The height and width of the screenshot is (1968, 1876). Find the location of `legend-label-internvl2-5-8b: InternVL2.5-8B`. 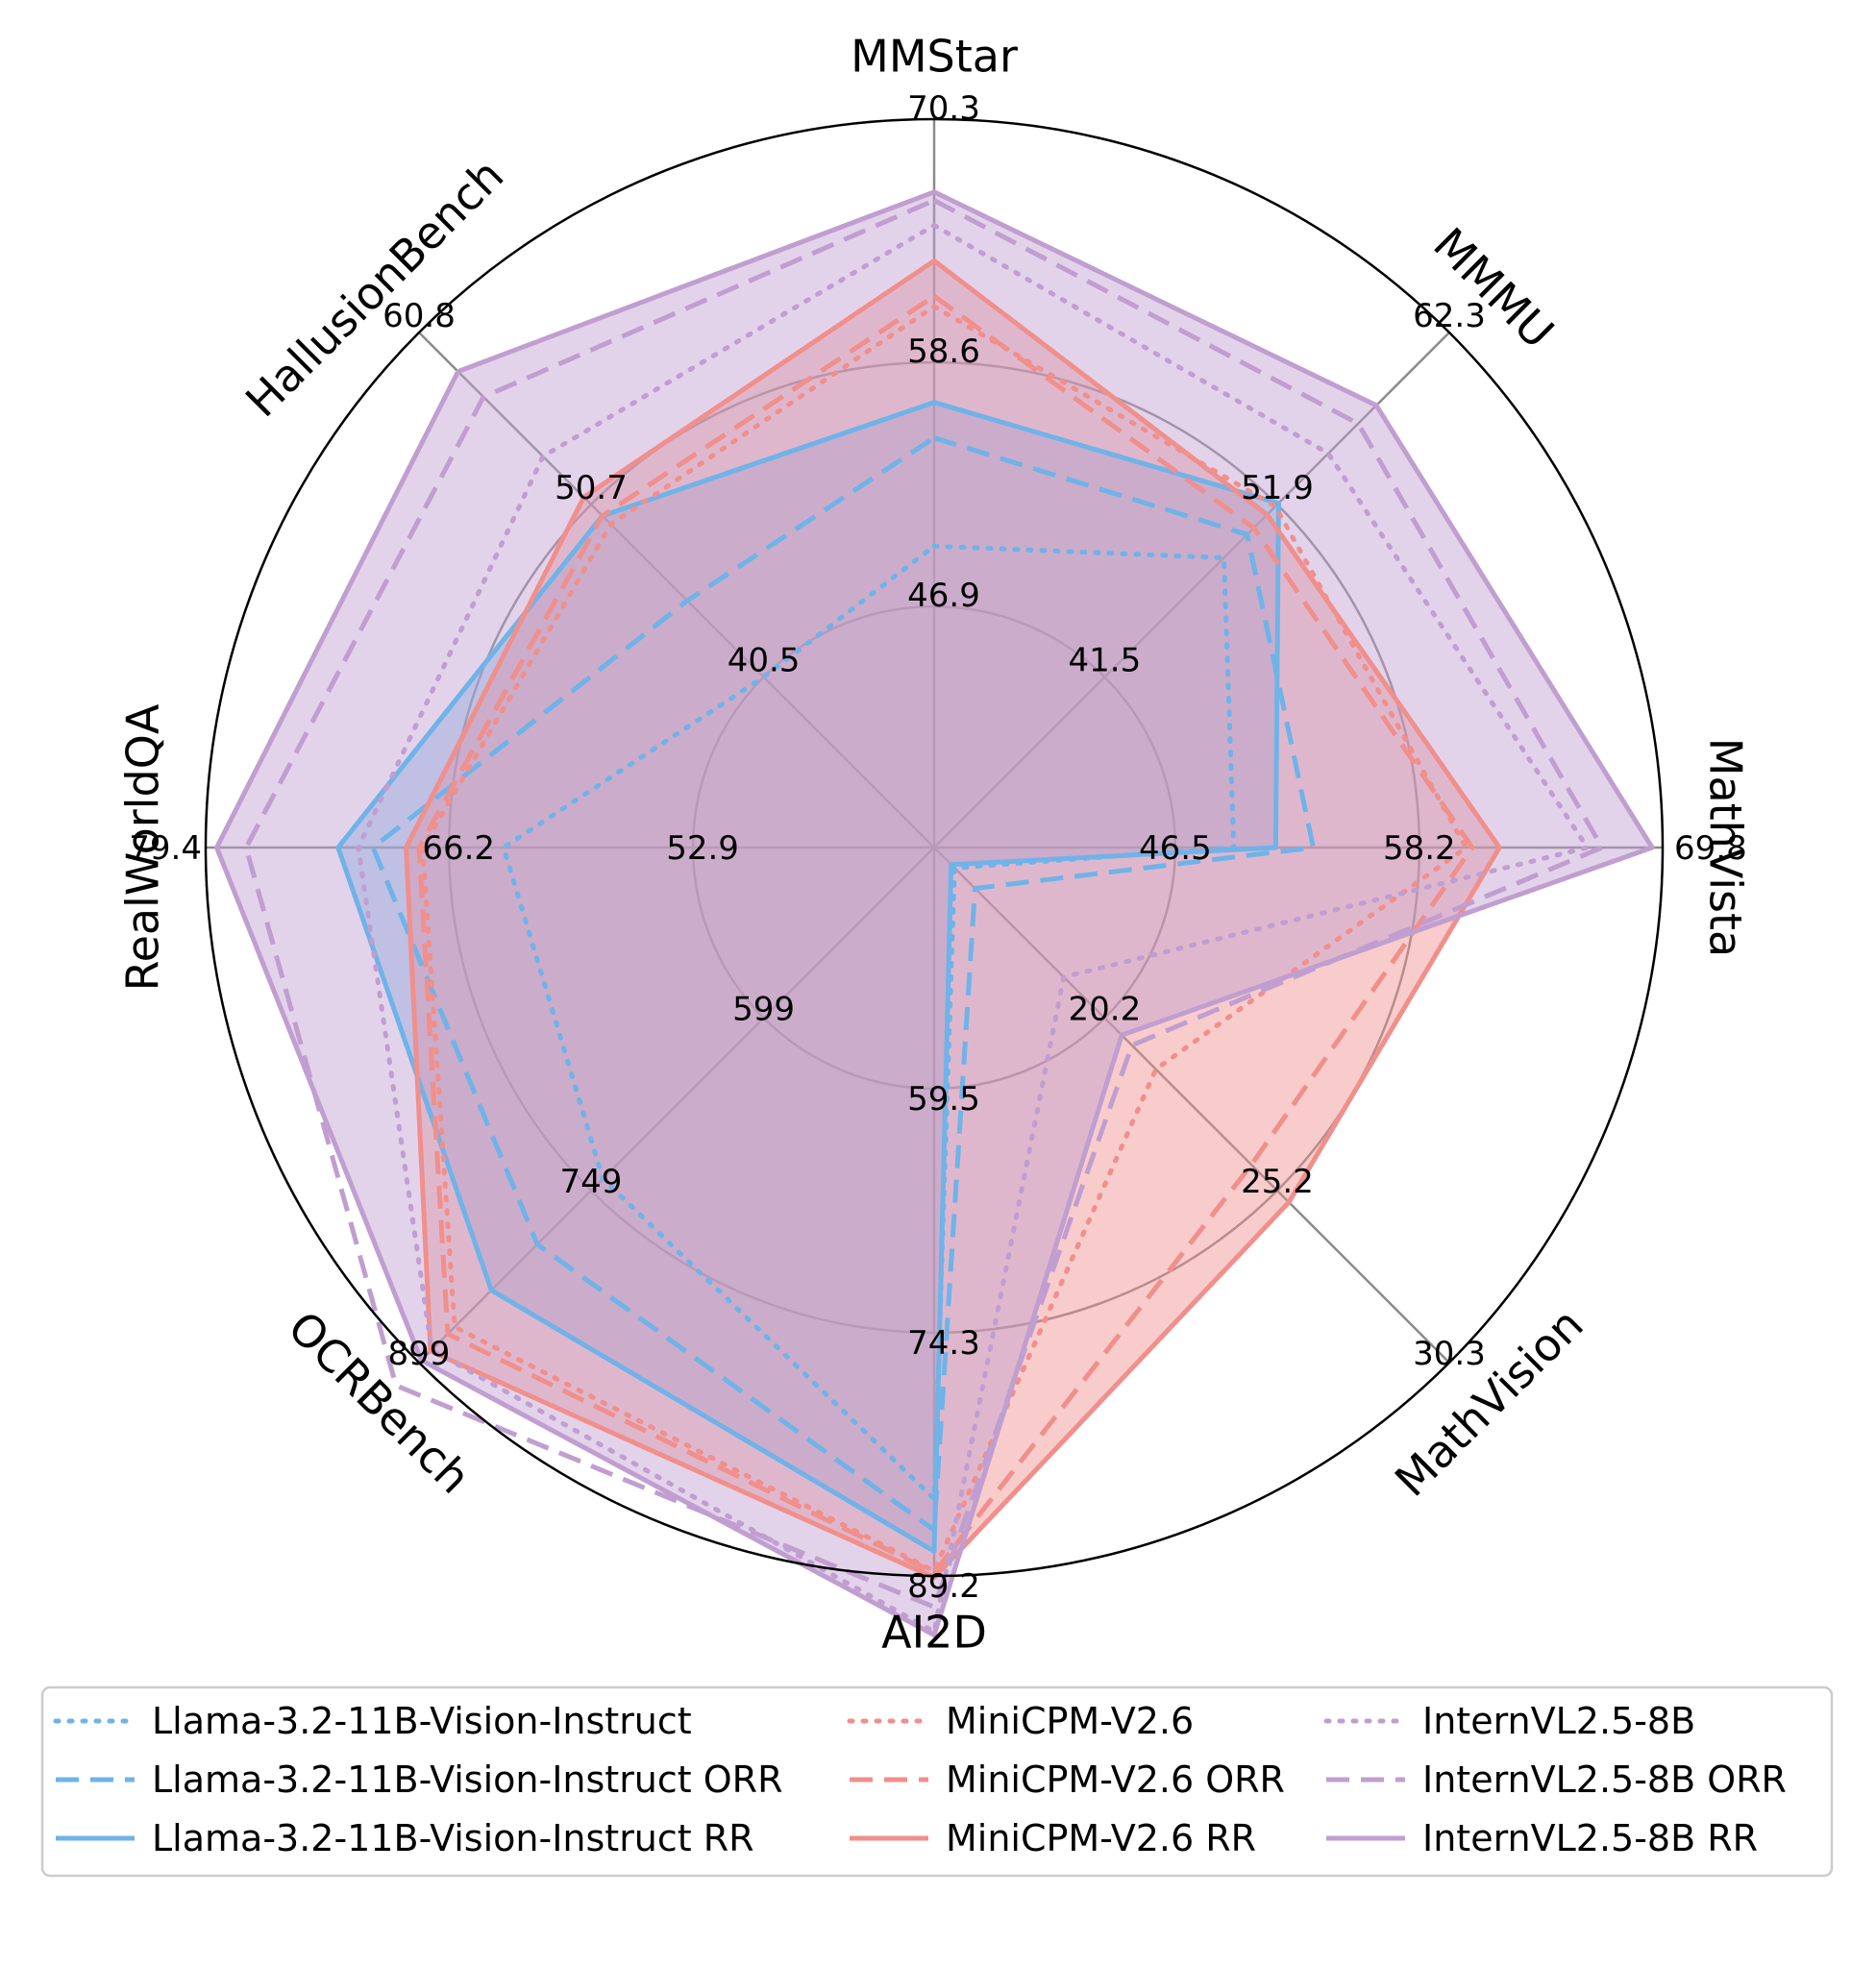

legend-label-internvl2-5-8b: InternVL2.5-8B is located at coordinates (1559, 1721).